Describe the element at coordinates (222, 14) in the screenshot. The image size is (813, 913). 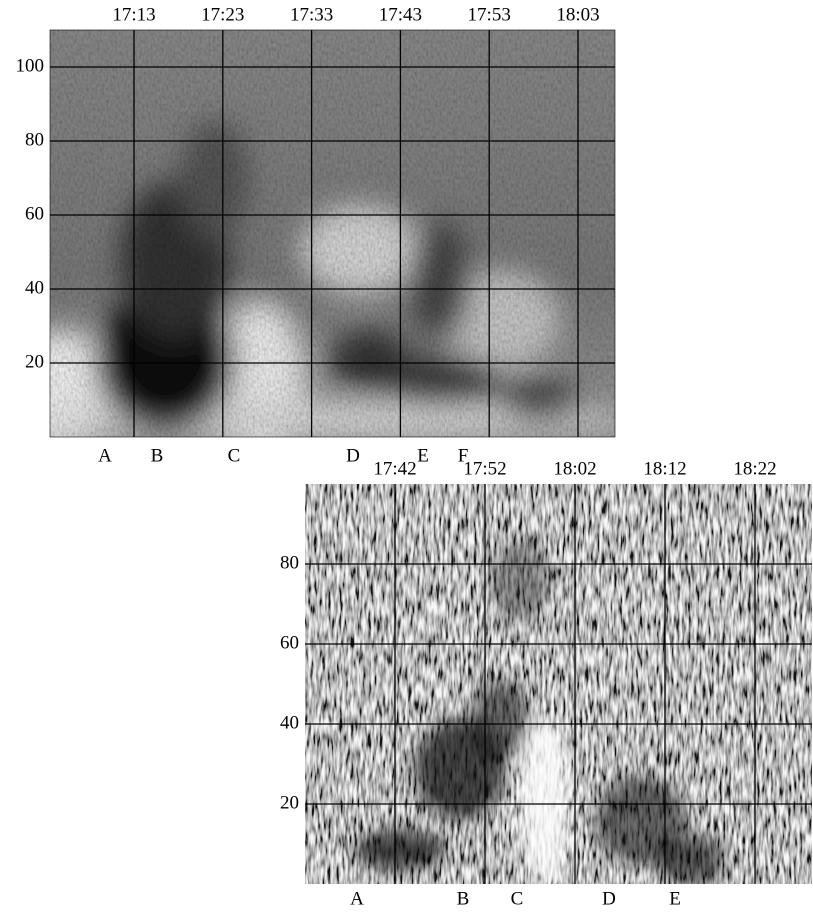
I see `x-tick-label: 17:23` at that location.